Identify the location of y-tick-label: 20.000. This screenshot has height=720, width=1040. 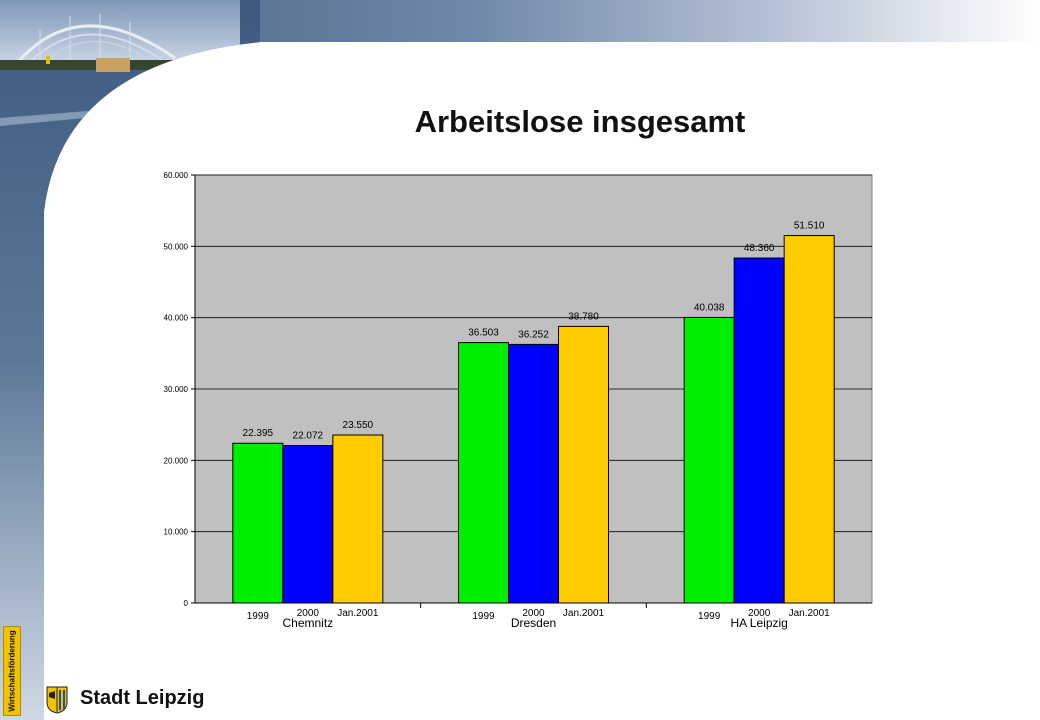
(176, 460).